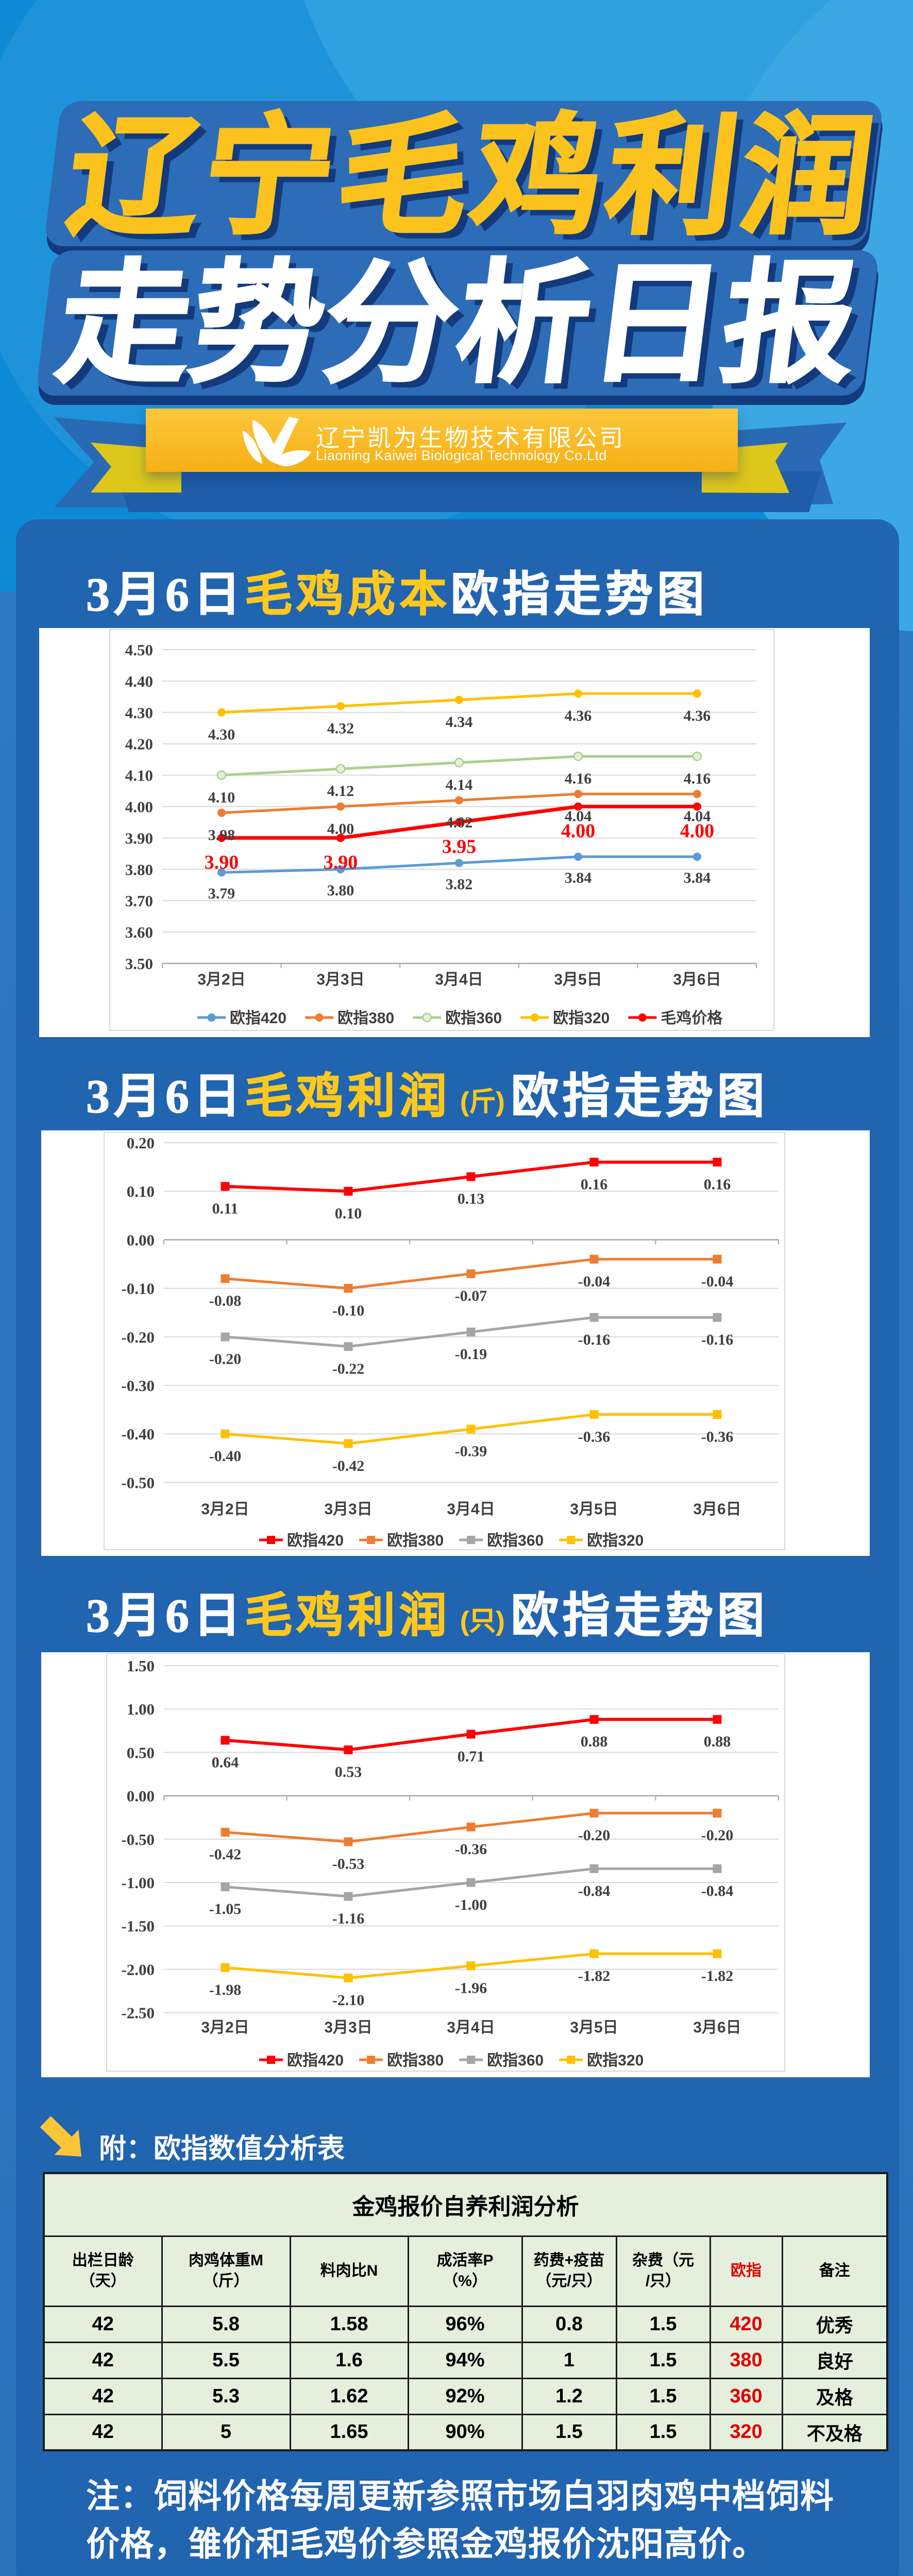 The image size is (913, 2576). What do you see at coordinates (138, 1926) in the screenshot?
I see `svg-text: -1.50` at bounding box center [138, 1926].